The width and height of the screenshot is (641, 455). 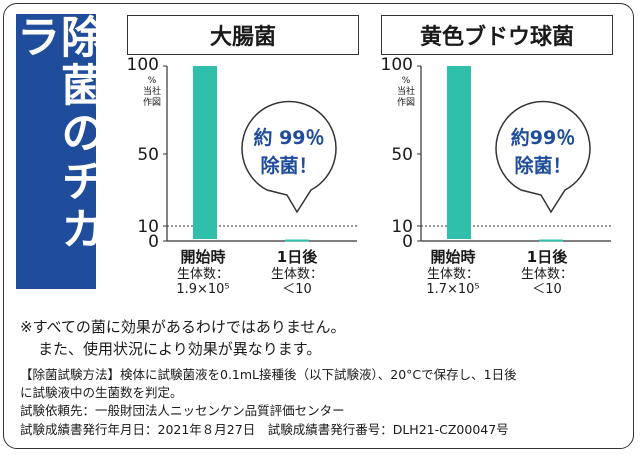 What do you see at coordinates (152, 92) in the screenshot?
I see `chart-1-y-unit: % 当社 作図` at bounding box center [152, 92].